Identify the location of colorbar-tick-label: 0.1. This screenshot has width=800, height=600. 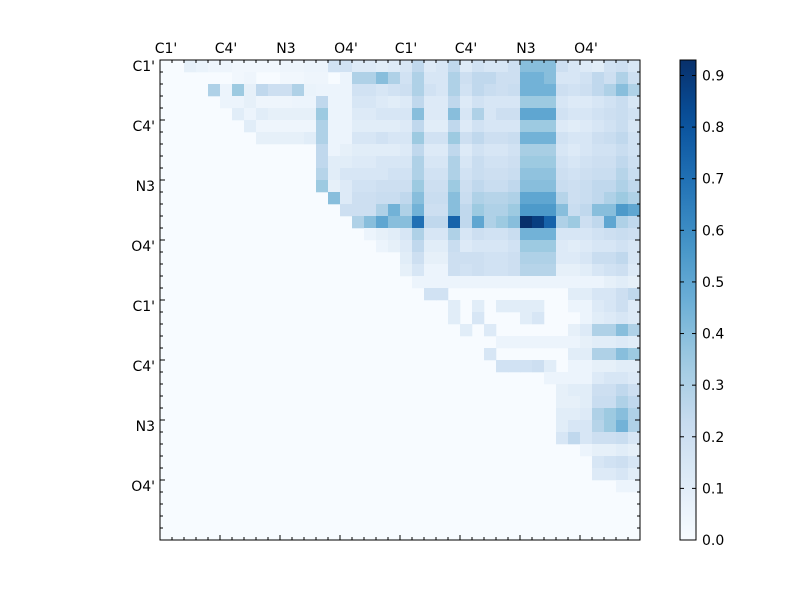
(713, 489).